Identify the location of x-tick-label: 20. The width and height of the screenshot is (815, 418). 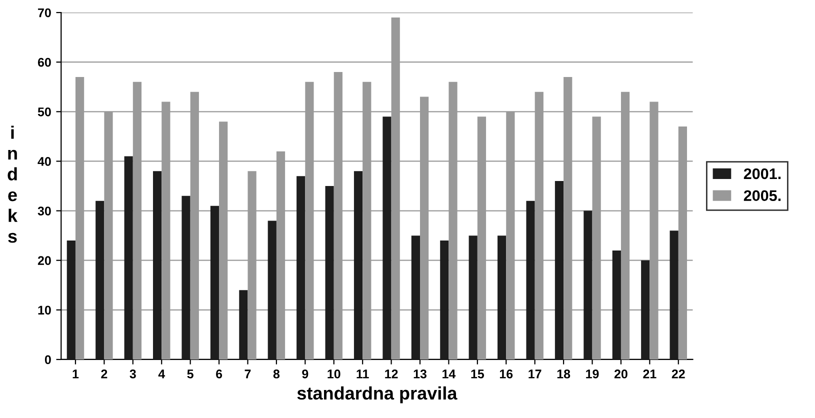
(621, 374).